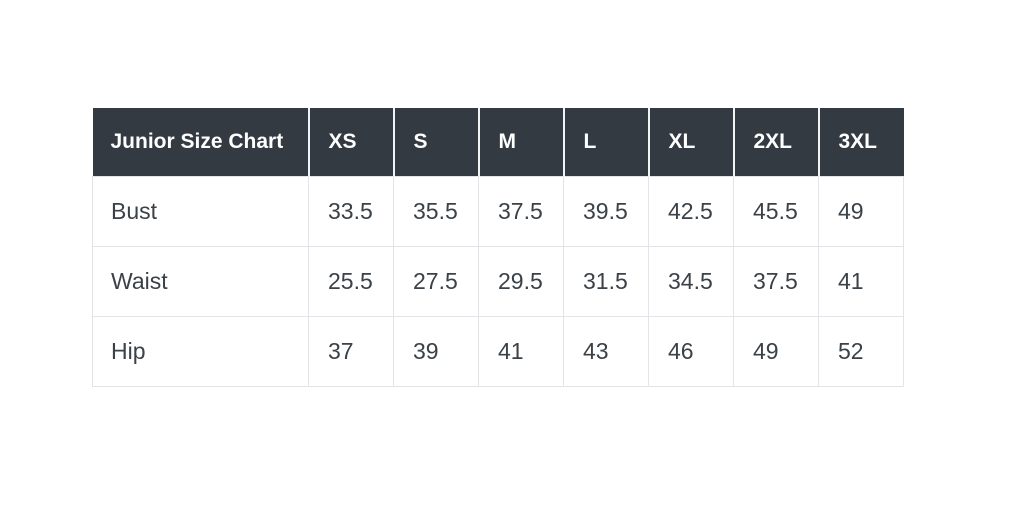 The height and width of the screenshot is (522, 1009). Describe the element at coordinates (200, 351) in the screenshot. I see `row-label-hip: Hip` at that location.